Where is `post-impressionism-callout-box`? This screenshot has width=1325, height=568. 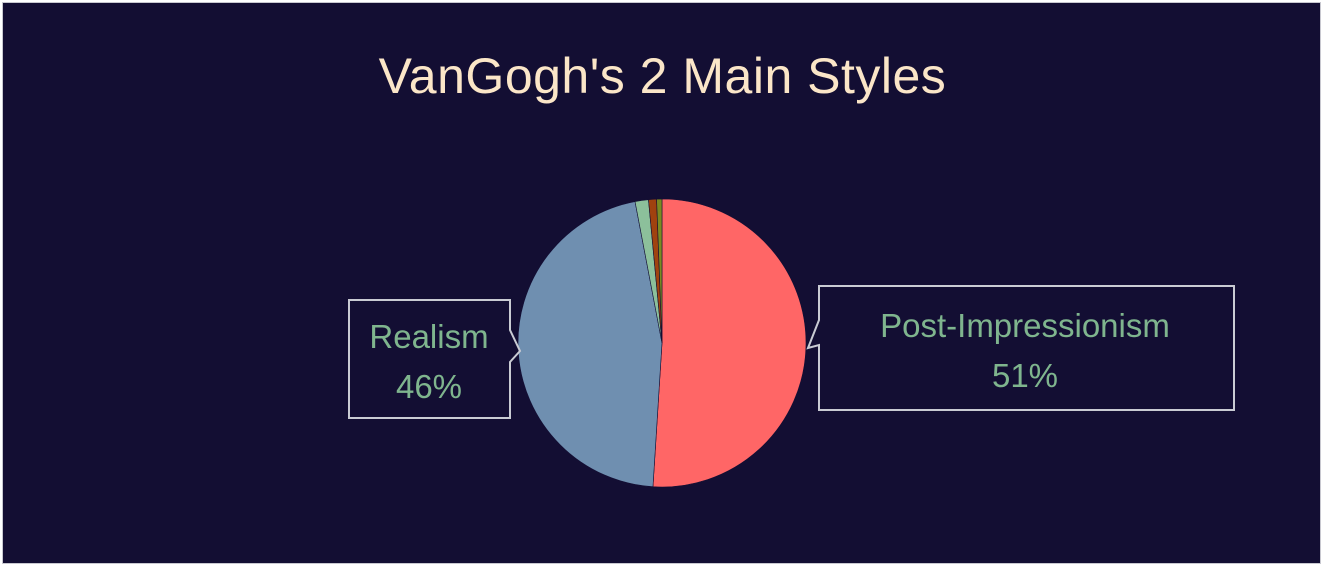
post-impressionism-callout-box is located at coordinates (1020, 348).